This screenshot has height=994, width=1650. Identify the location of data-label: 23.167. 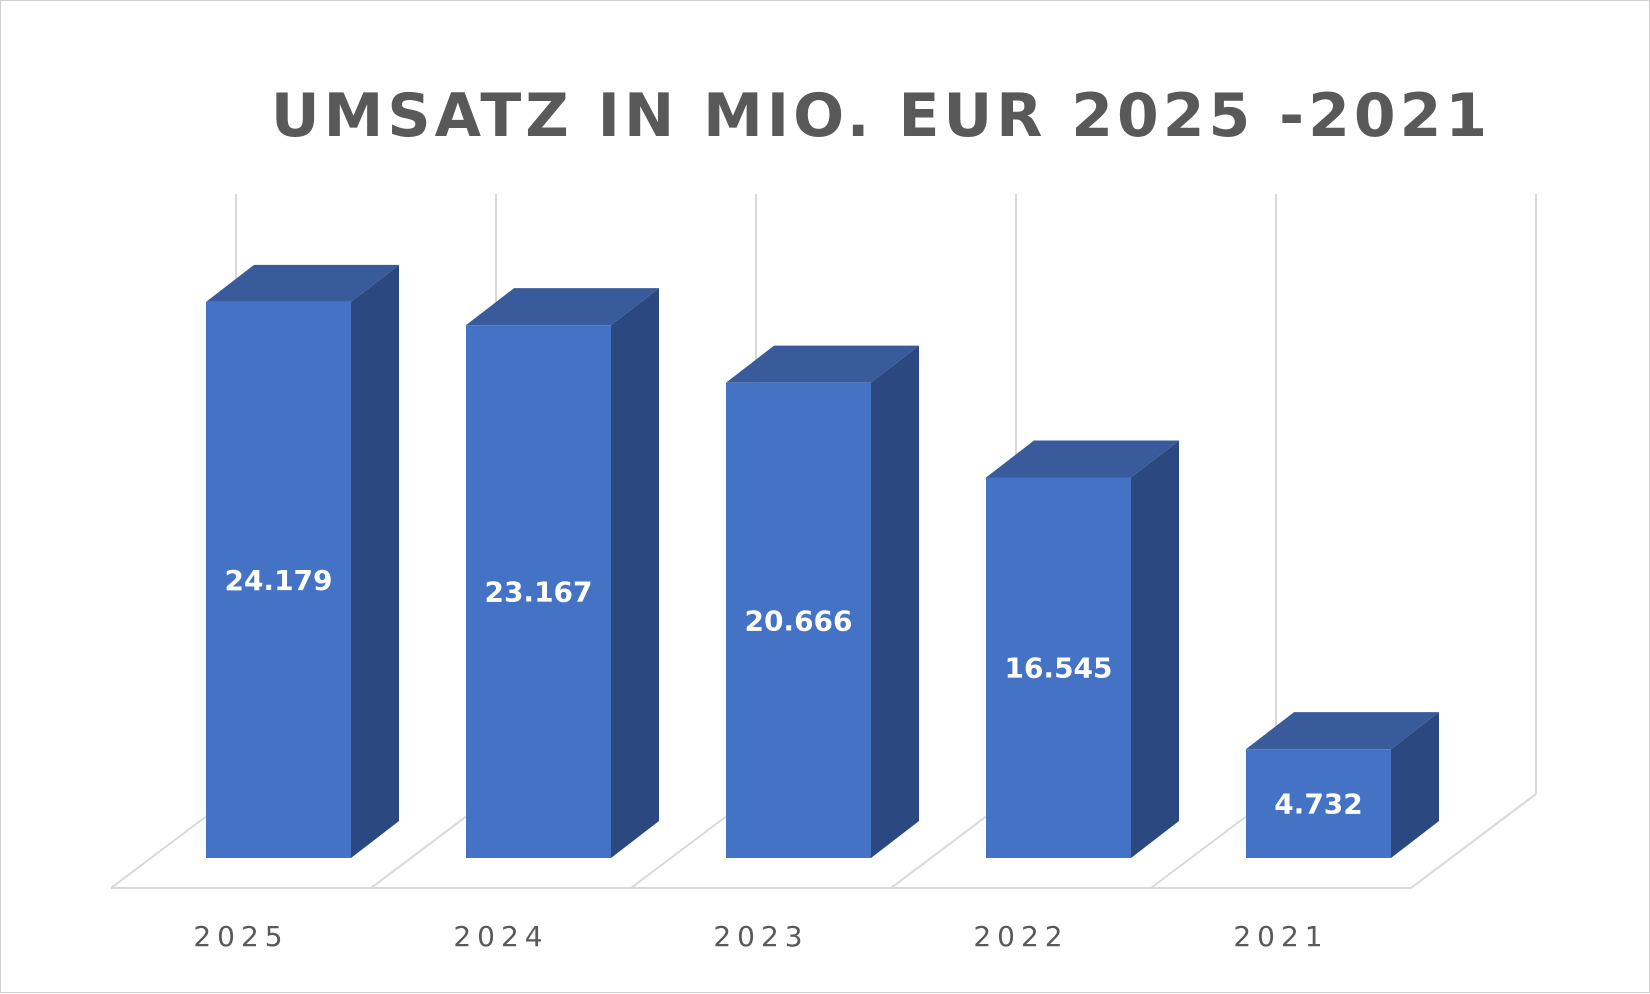
(538, 592).